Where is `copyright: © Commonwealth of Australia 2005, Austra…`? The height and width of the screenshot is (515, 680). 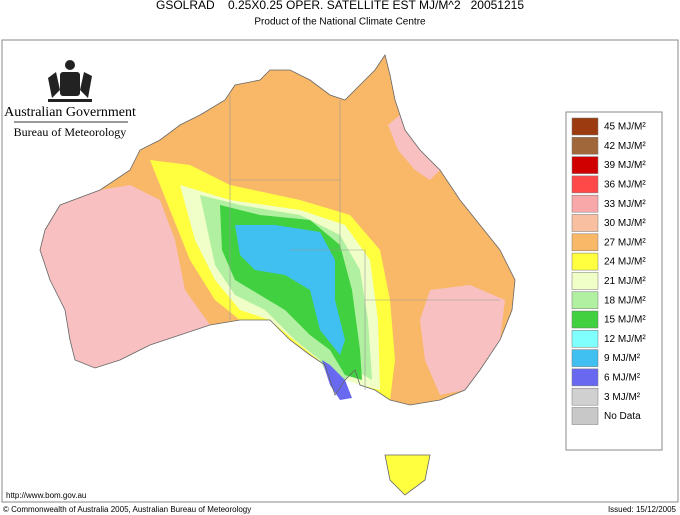 copyright: © Commonwealth of Australia 2005, Austra… is located at coordinates (127, 509).